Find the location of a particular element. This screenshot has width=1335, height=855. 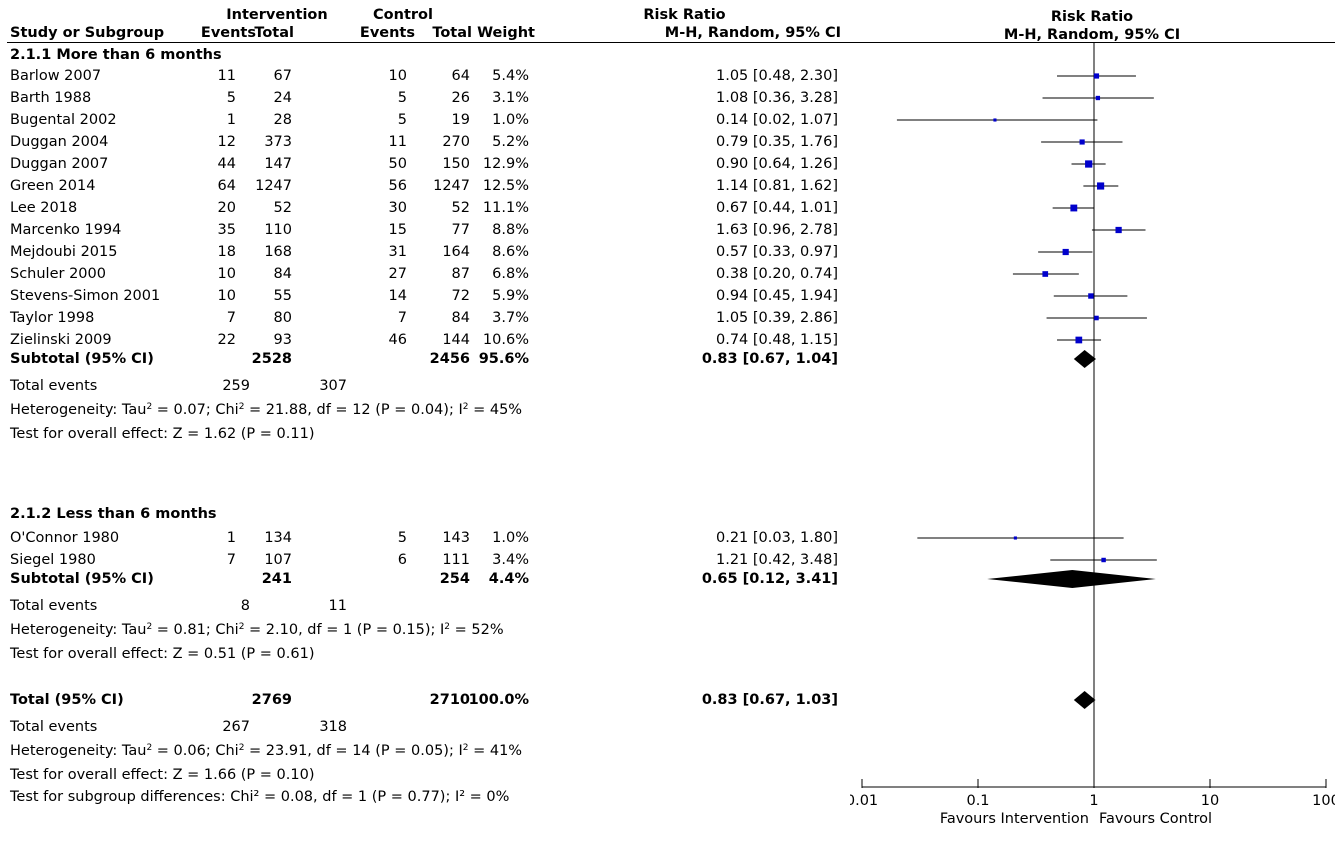

weight: 5.4% is located at coordinates (484, 76).